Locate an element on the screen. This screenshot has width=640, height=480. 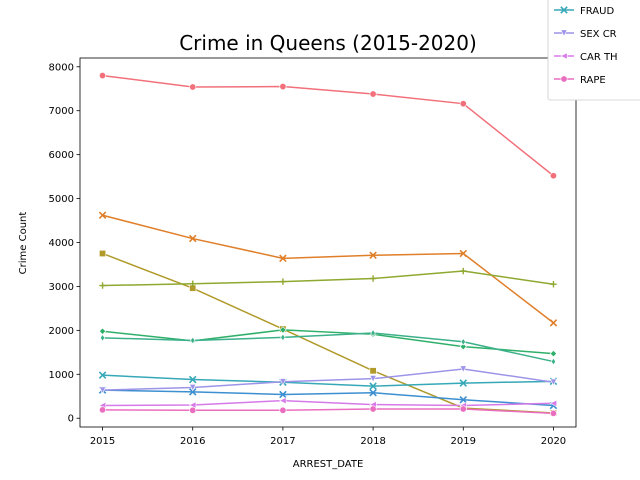
x-tick-label: 2020 is located at coordinates (553, 441).